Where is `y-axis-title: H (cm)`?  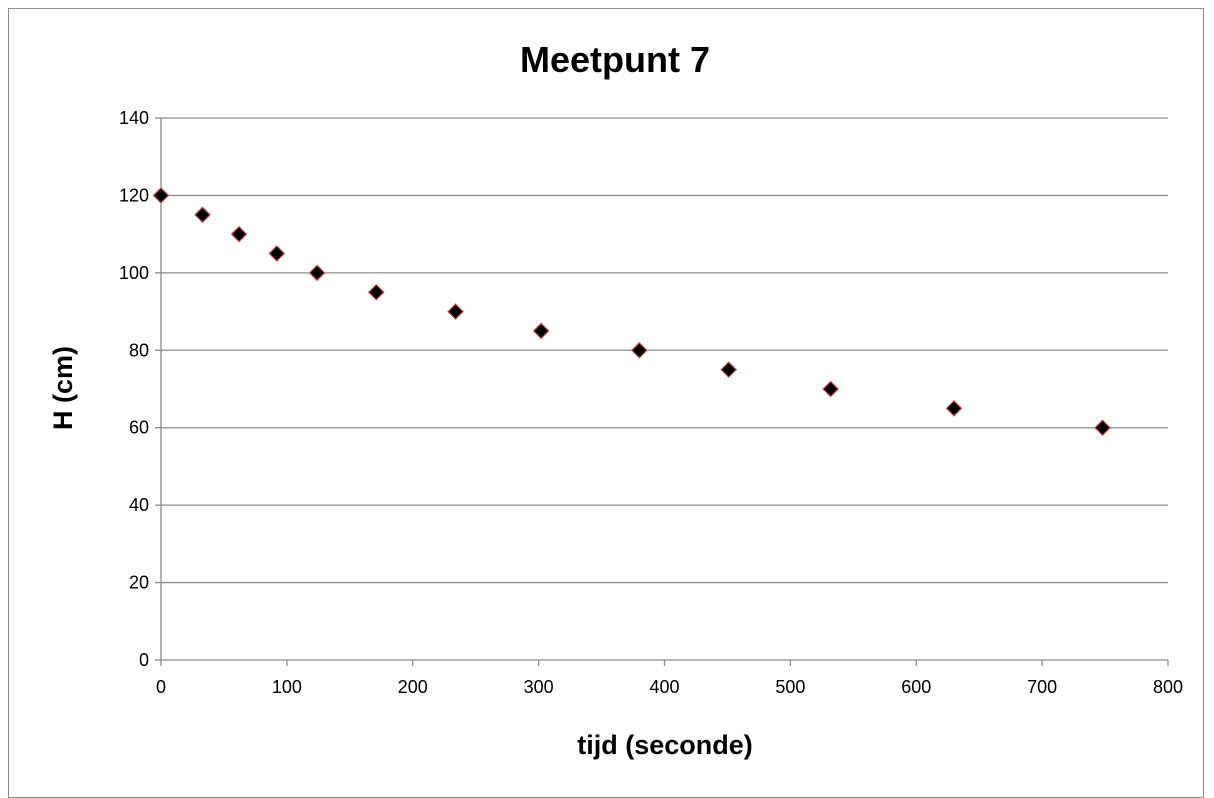
y-axis-title: H (cm) is located at coordinates (63, 388).